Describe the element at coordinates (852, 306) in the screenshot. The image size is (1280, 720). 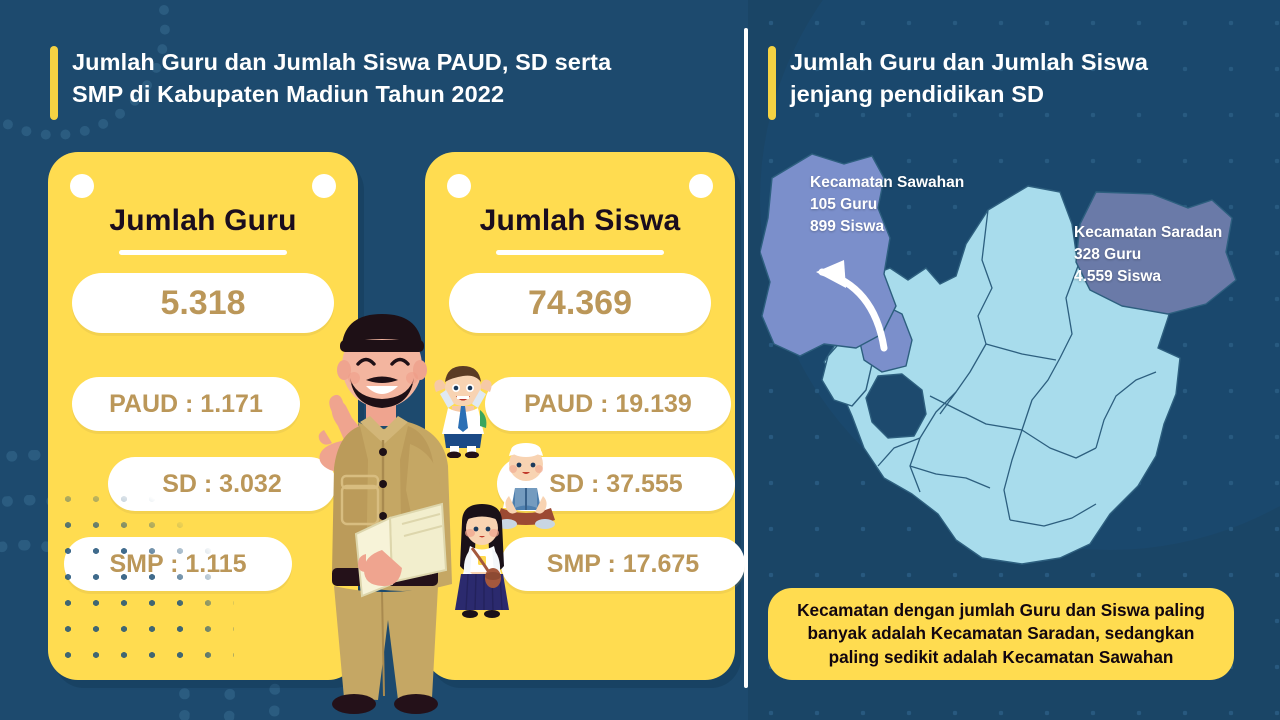
I see `map-callout-arrow` at that location.